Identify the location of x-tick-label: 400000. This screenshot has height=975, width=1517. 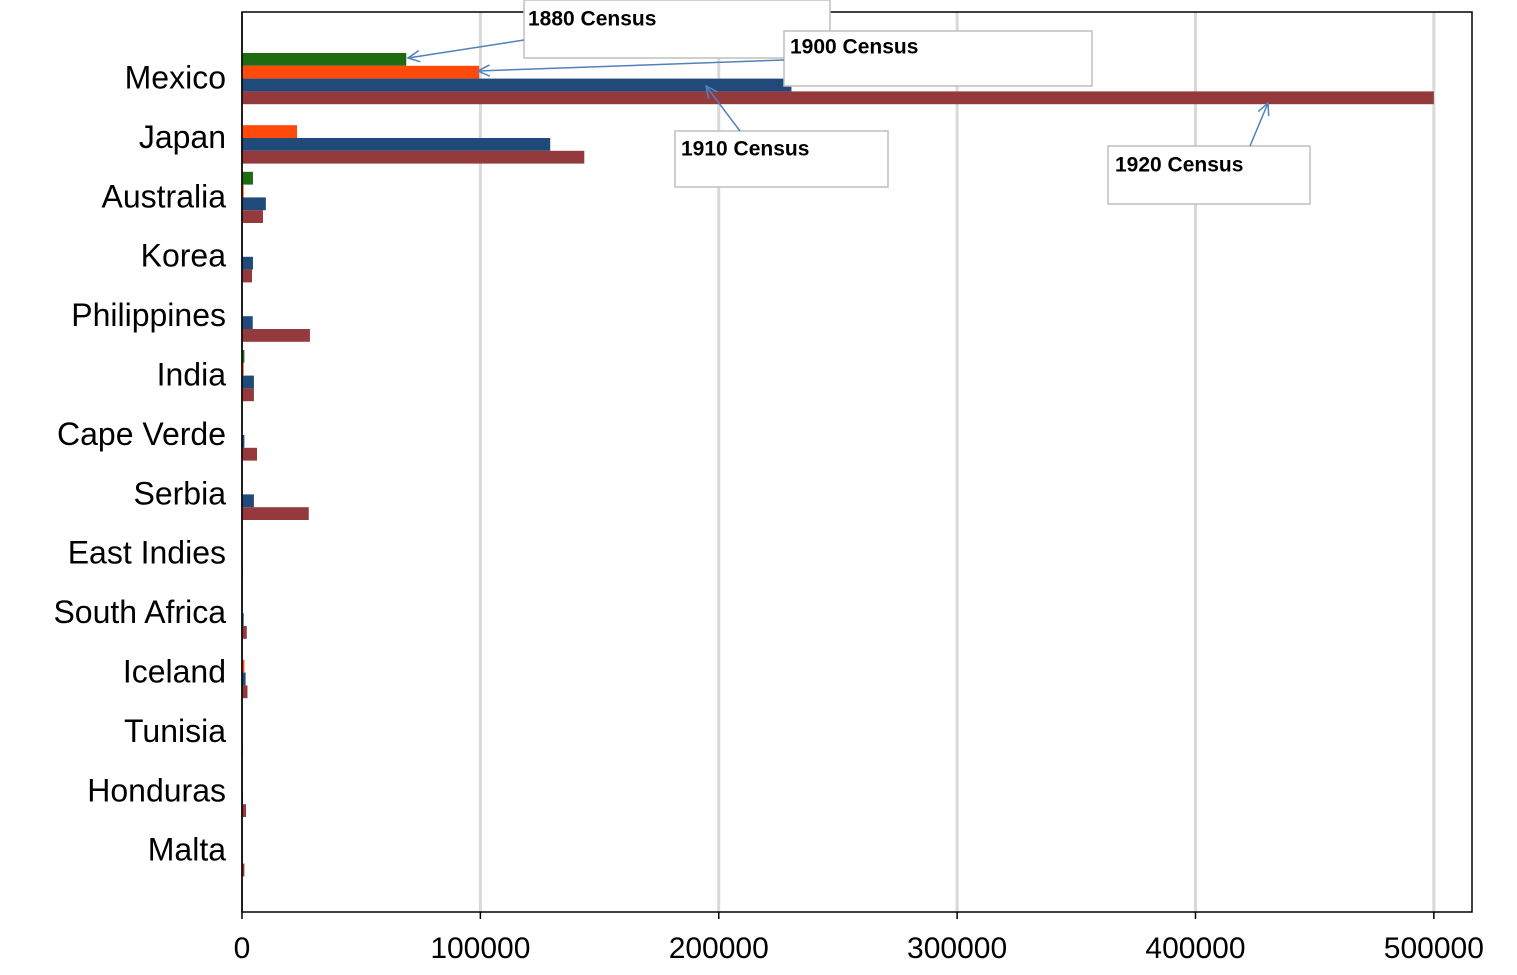
(1195, 948).